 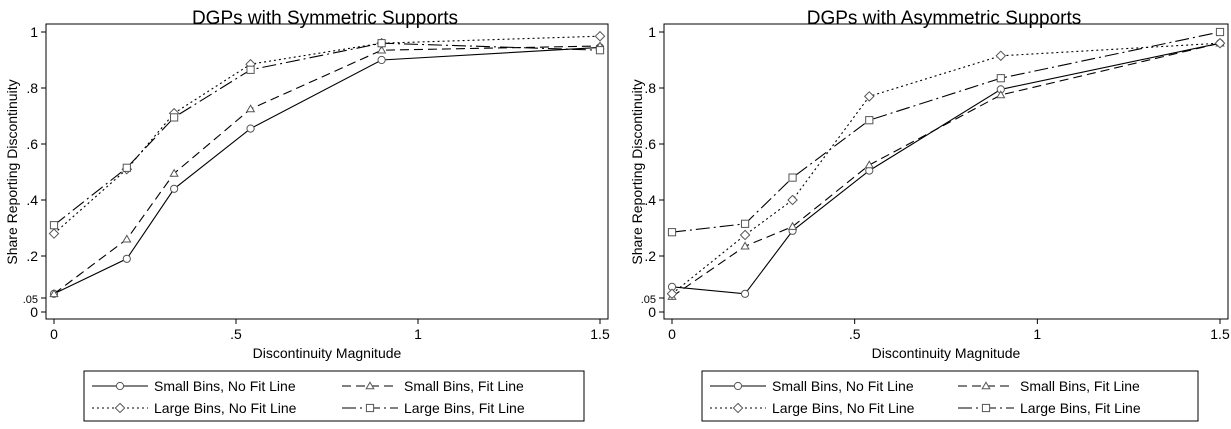 What do you see at coordinates (433, 408) in the screenshot?
I see `legend-entry: Large Bins, Fit Line` at bounding box center [433, 408].